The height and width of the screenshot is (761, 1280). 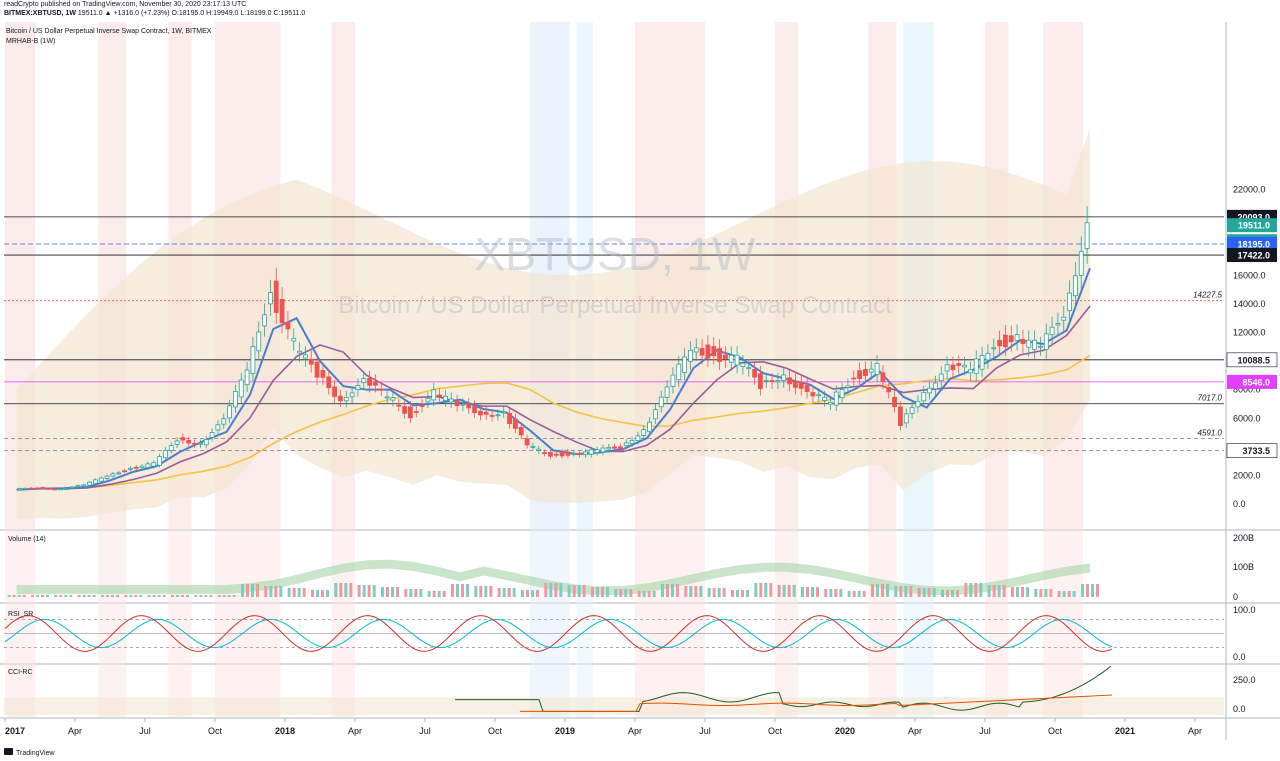 What do you see at coordinates (20, 614) in the screenshot?
I see `rsi-label: RSI_SR` at bounding box center [20, 614].